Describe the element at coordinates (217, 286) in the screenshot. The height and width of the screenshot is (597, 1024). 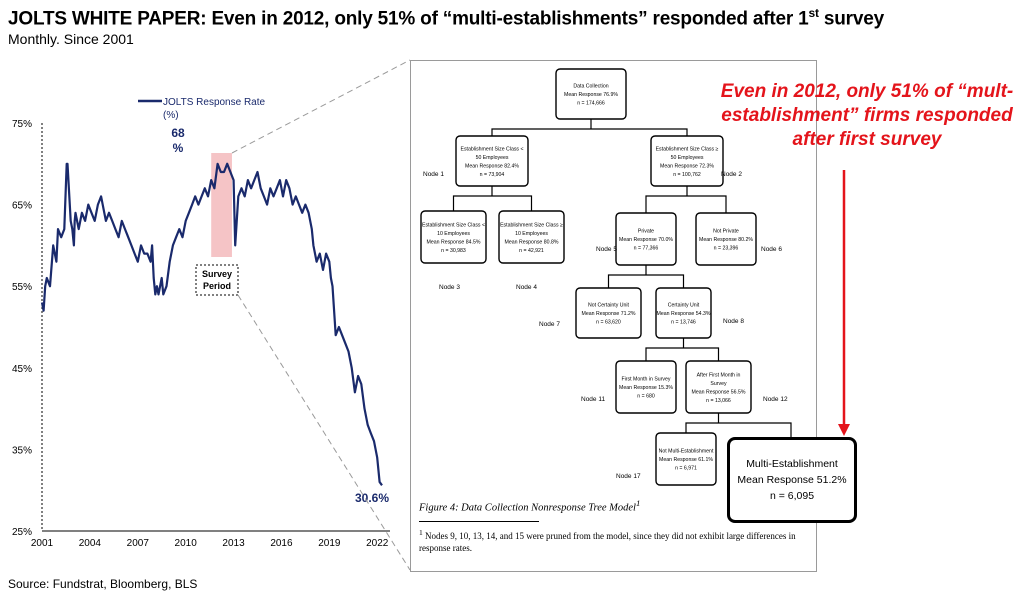
I see `survey-period-label-line-2: Period` at that location.